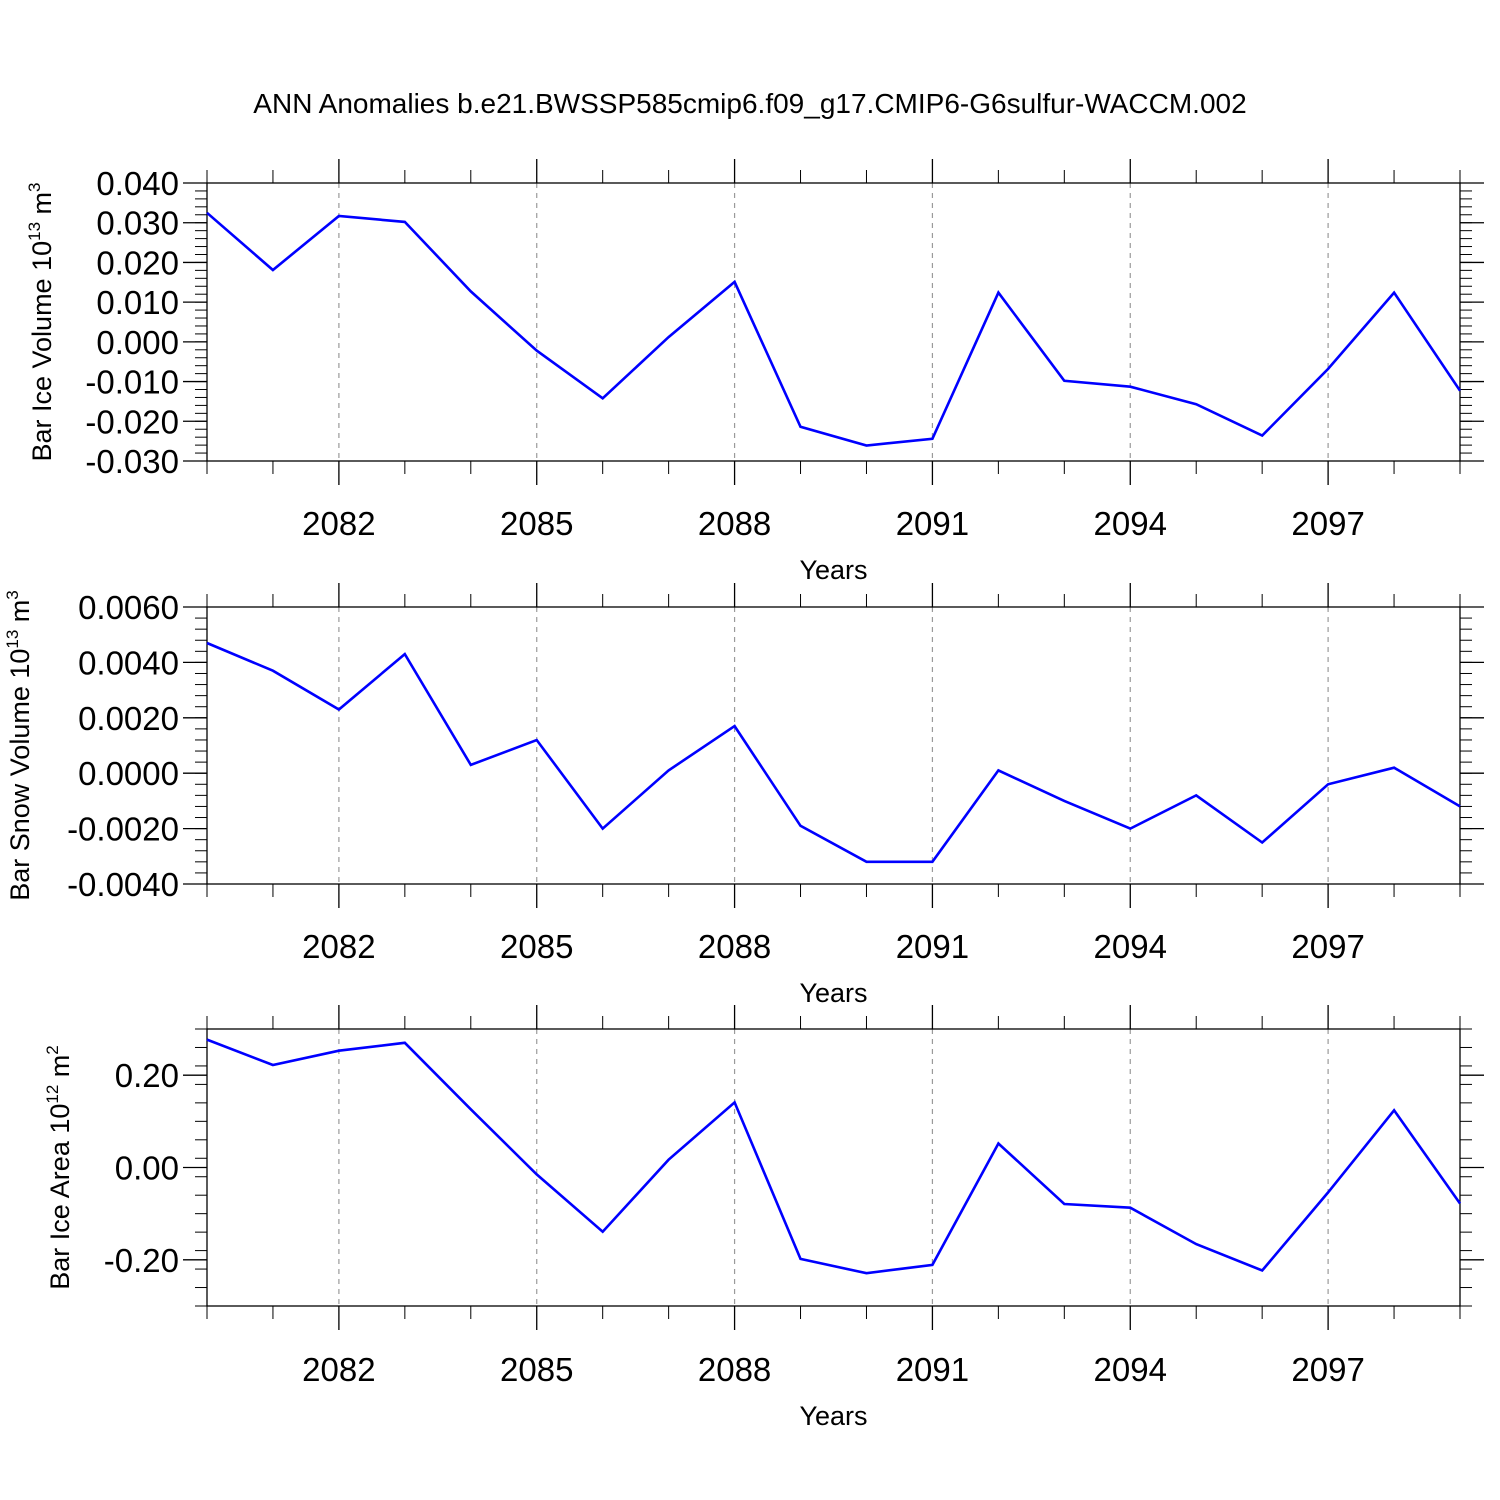  What do you see at coordinates (147, 1168) in the screenshot?
I see `y-tick-label: 0.00` at bounding box center [147, 1168].